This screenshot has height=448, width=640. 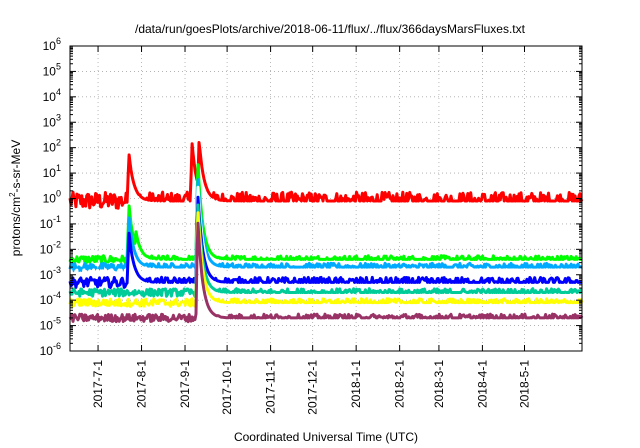 What do you see at coordinates (52, 197) in the screenshot?
I see `y-tick-label: 10⁰` at bounding box center [52, 197].